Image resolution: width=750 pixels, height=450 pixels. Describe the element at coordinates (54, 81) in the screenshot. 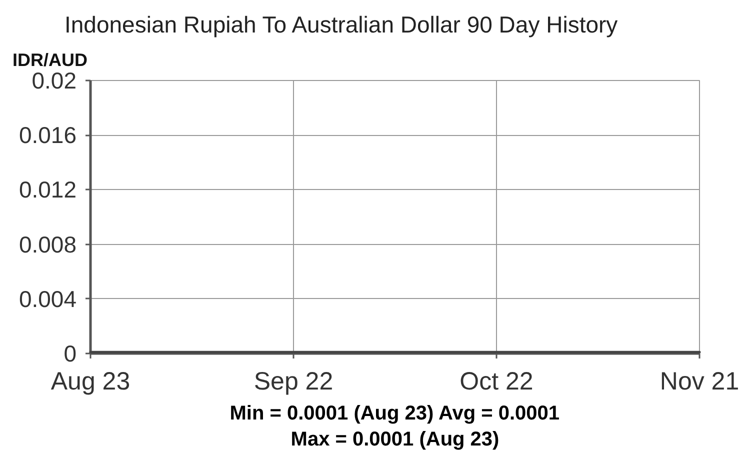

I see `y-tick-label: 0.02` at that location.